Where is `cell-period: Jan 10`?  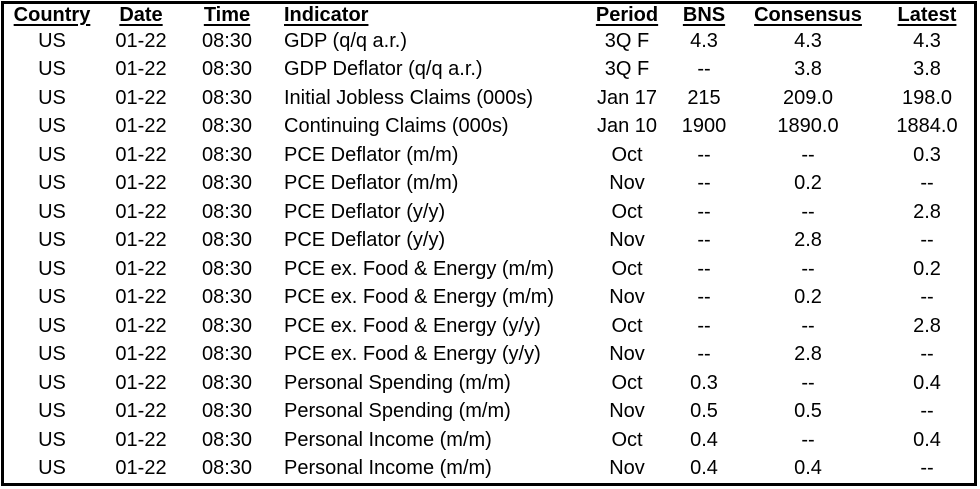
cell-period: Jan 10 is located at coordinates (627, 126).